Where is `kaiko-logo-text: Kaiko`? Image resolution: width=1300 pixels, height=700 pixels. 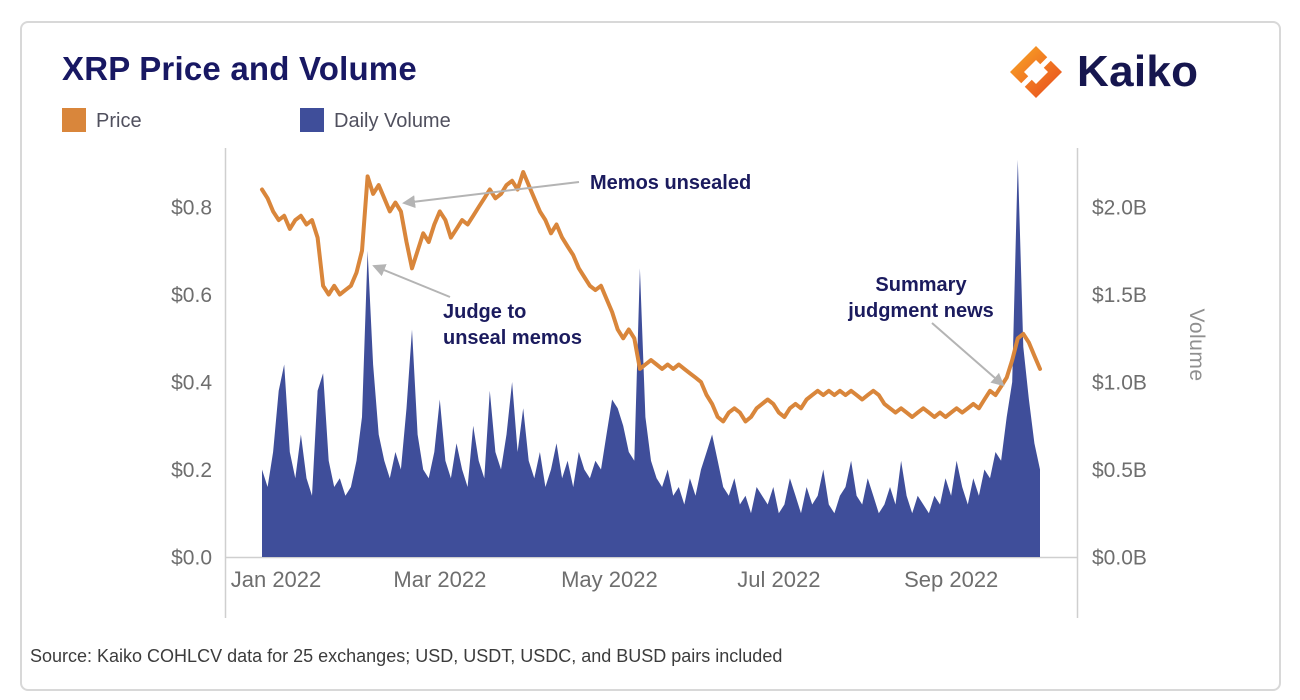 kaiko-logo-text: Kaiko is located at coordinates (1138, 71).